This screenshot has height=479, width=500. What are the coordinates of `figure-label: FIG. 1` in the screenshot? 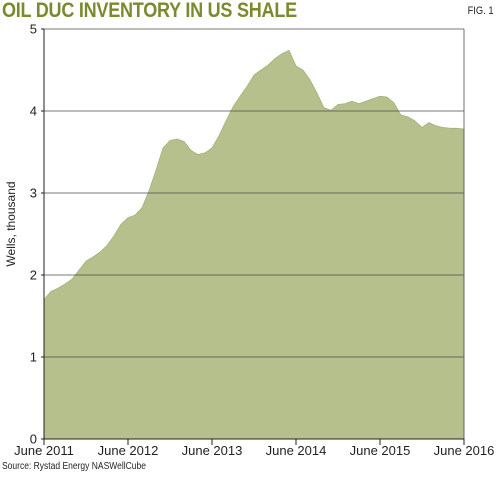 It's located at (481, 11).